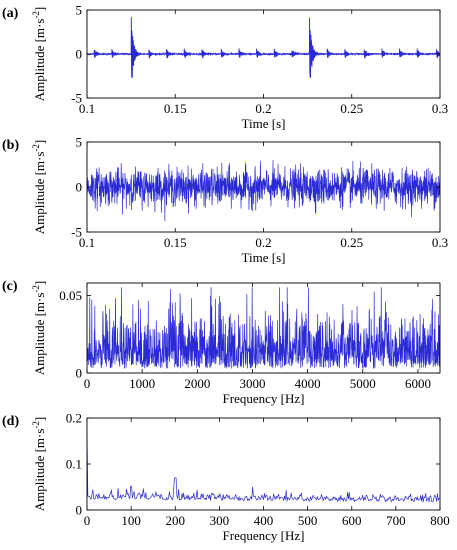  I want to click on x-tick-label: 700, so click(396, 520).